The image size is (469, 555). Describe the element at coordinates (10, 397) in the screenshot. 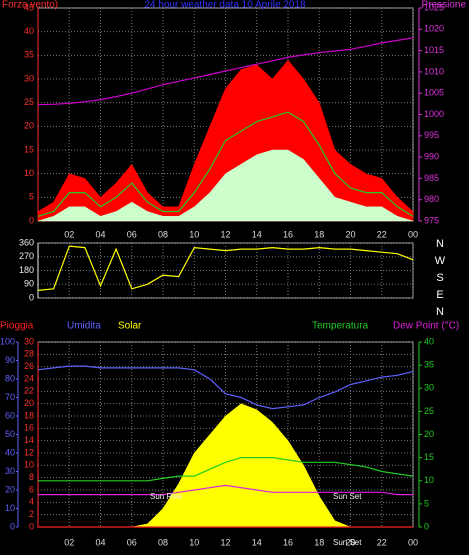

I see `y3-tick-label: 70` at that location.